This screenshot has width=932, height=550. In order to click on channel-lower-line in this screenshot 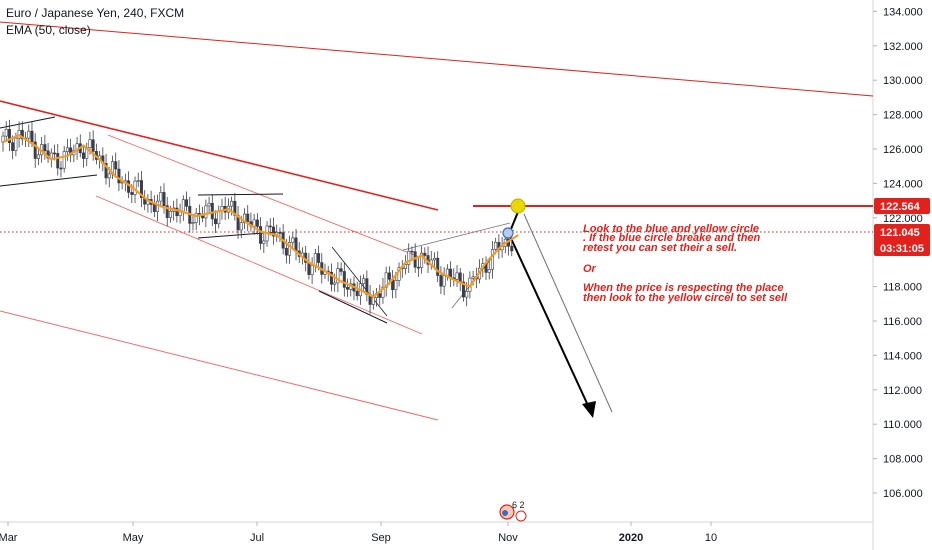, I will do `click(259, 265)`.